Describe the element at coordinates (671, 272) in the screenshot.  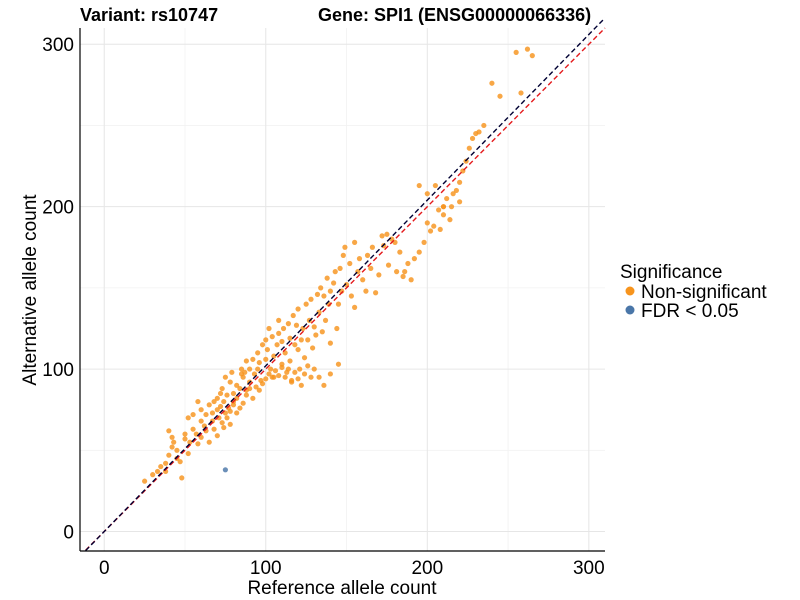
I see `legend-title: Significance` at that location.